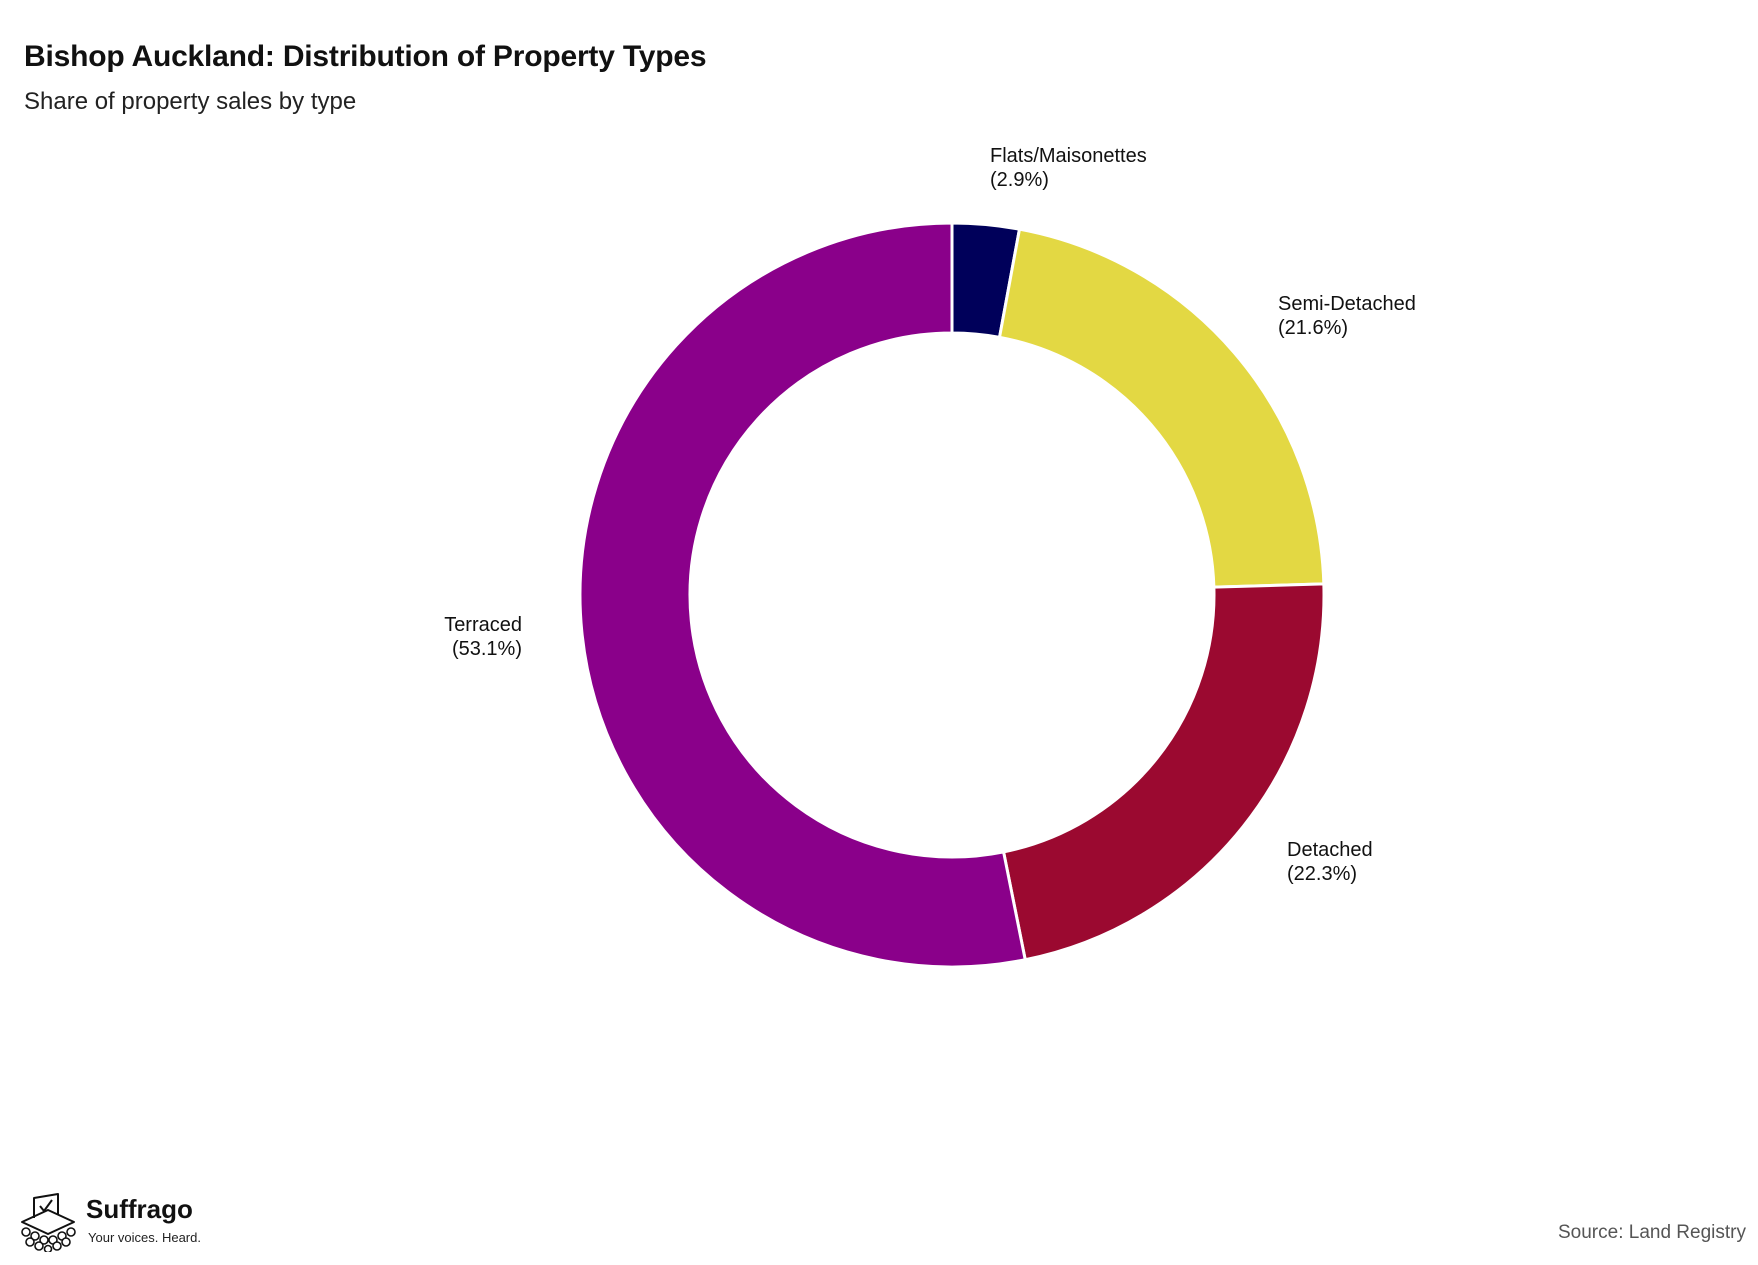  What do you see at coordinates (1313, 328) in the screenshot?
I see `slice-label-value: (21.6%)` at bounding box center [1313, 328].